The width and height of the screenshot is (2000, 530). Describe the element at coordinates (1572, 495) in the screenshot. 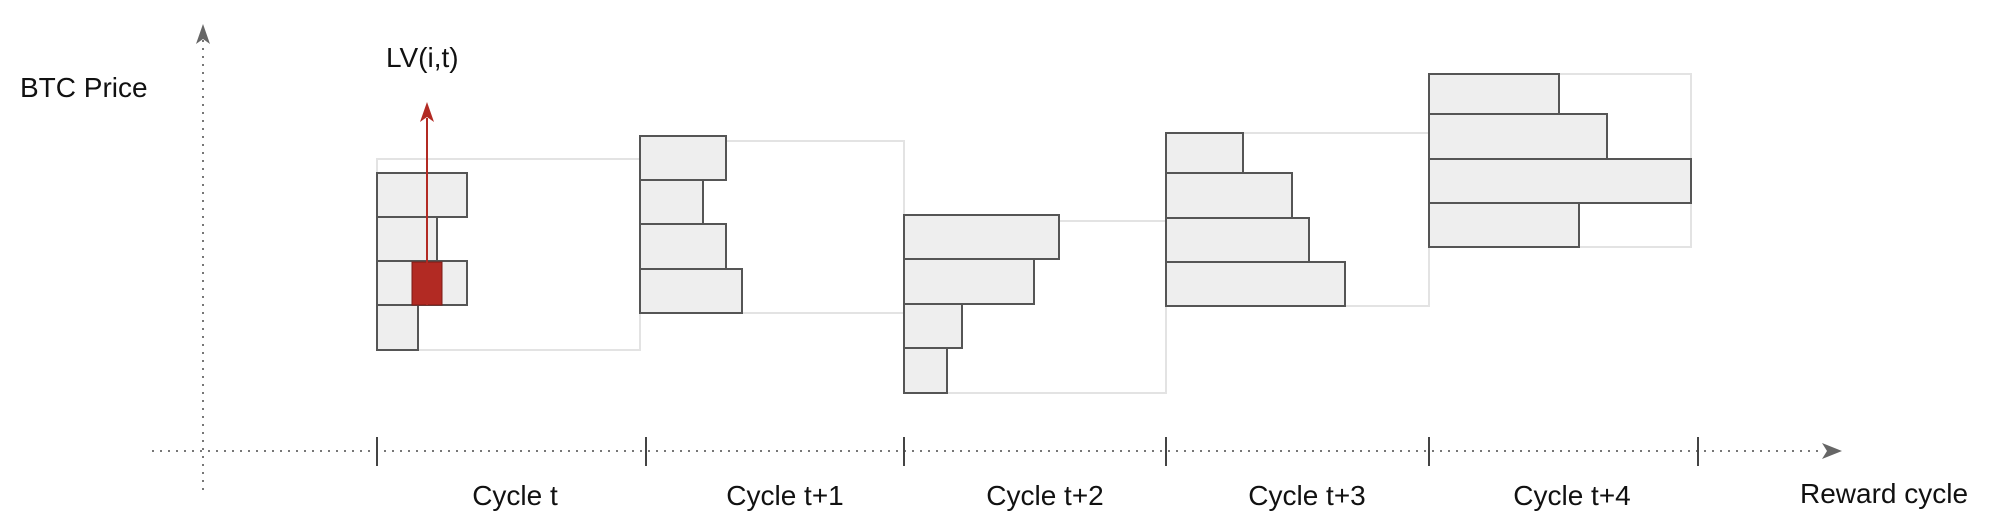

I see `cycle-label: Cycle t+4` at that location.